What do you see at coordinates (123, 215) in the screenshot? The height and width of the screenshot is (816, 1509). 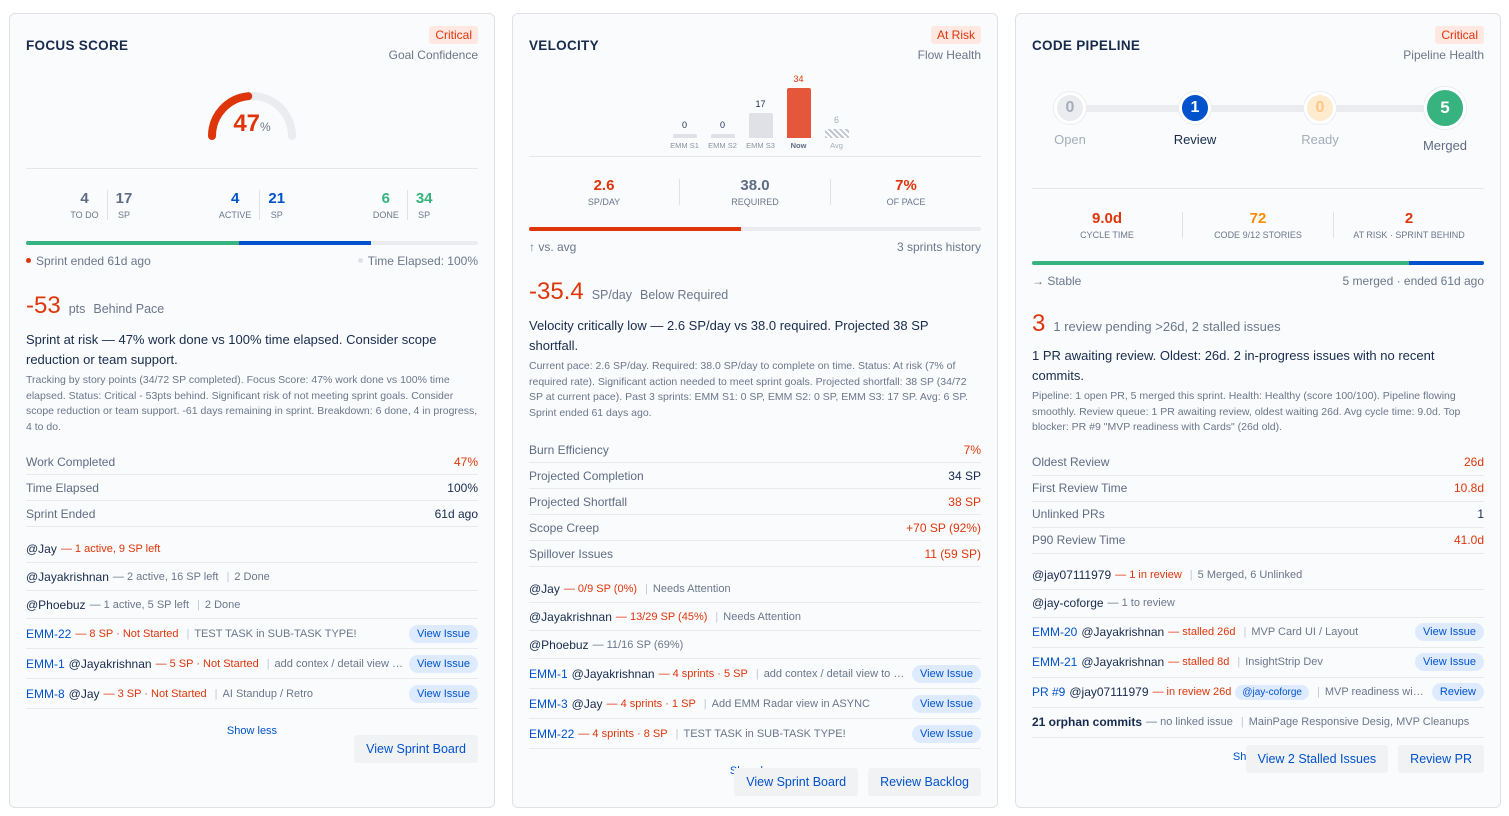 I see `stat-sp-label: SP` at bounding box center [123, 215].